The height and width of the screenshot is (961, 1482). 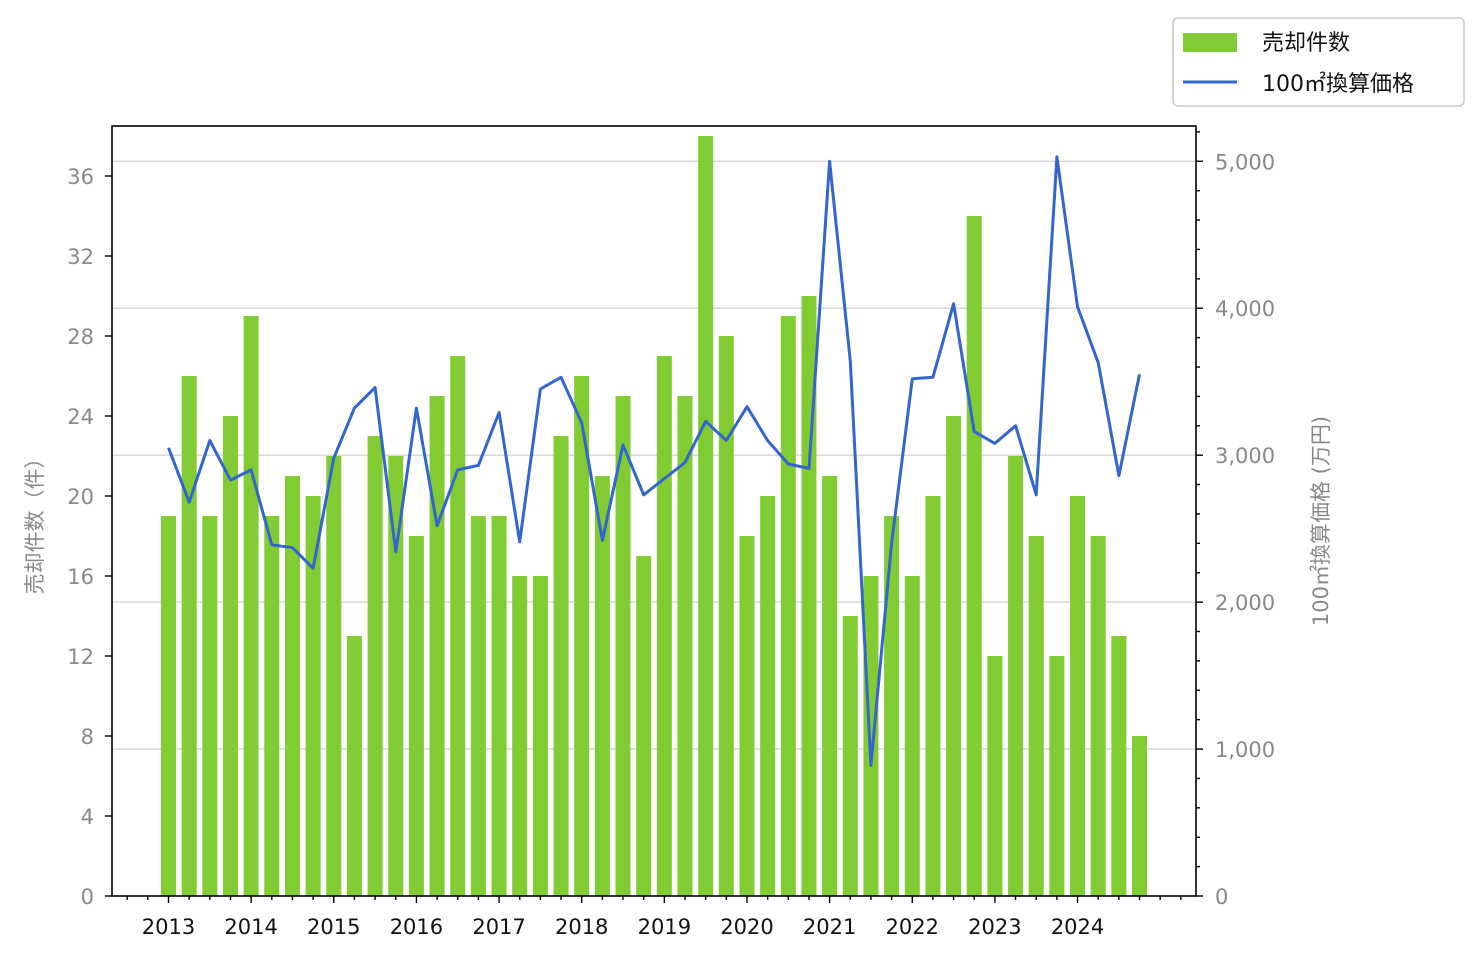 What do you see at coordinates (1321, 521) in the screenshot?
I see `y2-axis-title: 100㎡換算価格 (万円)` at bounding box center [1321, 521].